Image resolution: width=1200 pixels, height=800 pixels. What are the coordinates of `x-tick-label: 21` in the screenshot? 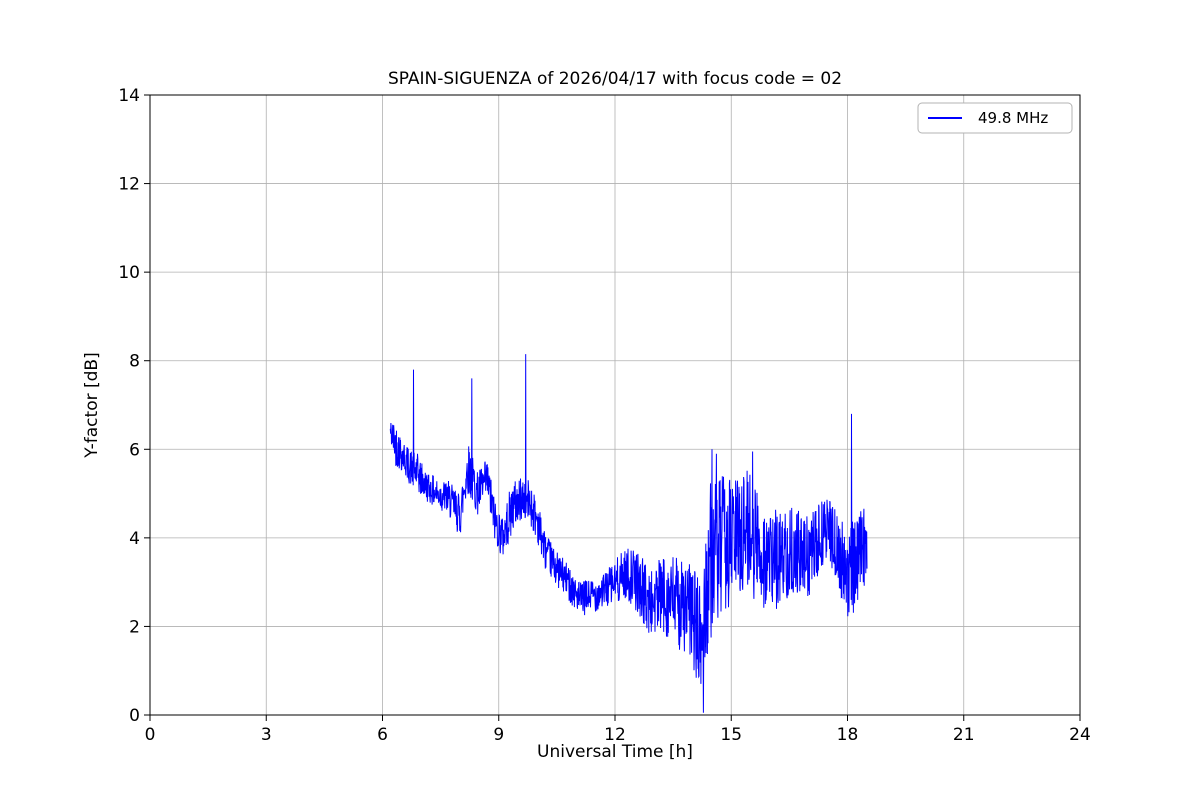 It's located at (964, 735).